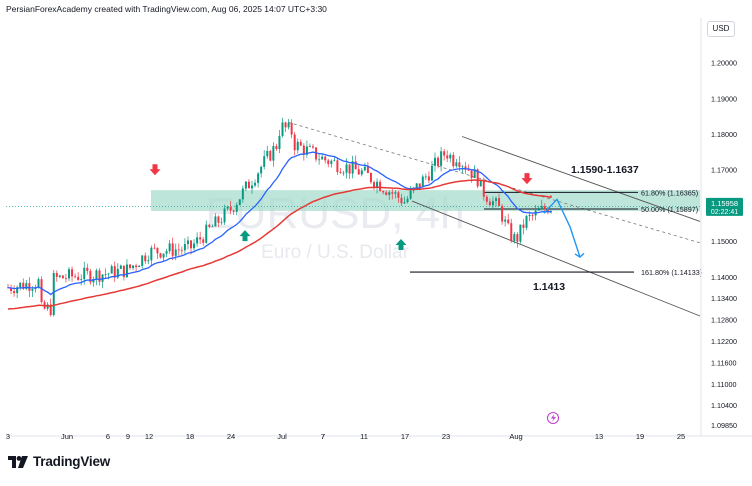  I want to click on resistance-zone, so click(425, 200).